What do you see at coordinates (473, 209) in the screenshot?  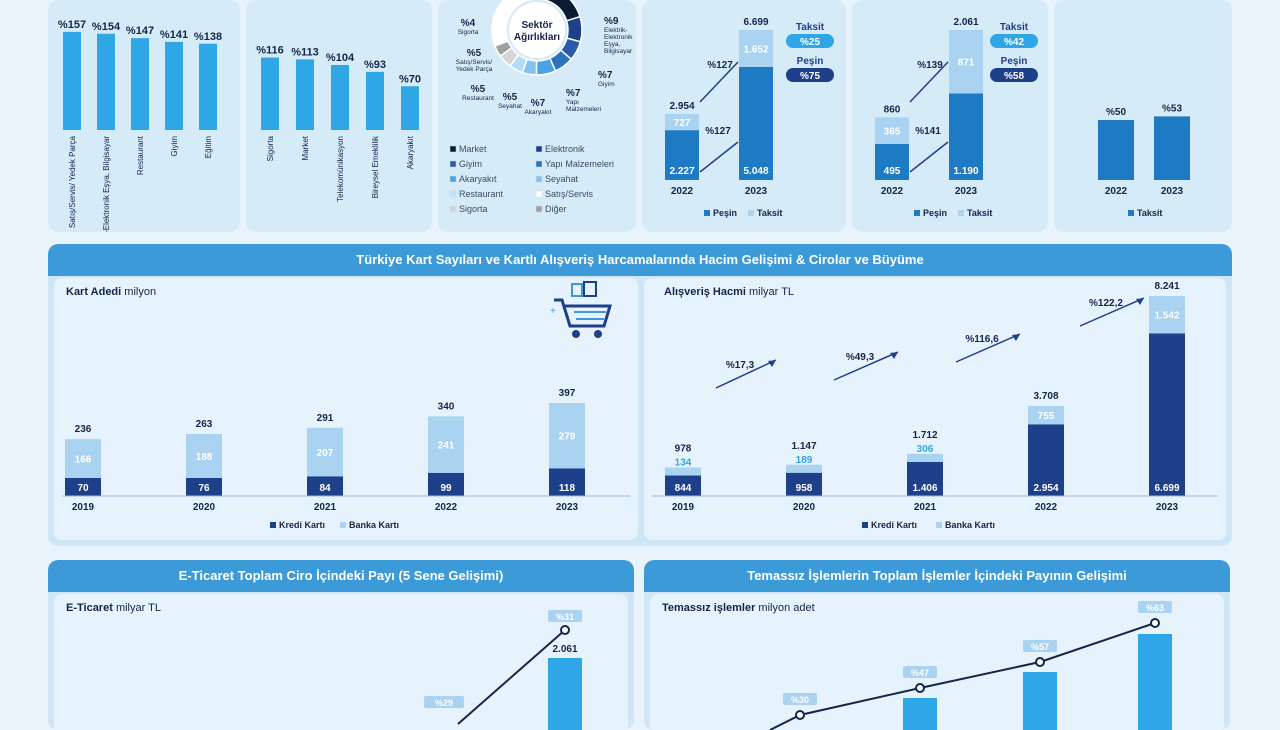 I see `legend-label: Sigorta` at bounding box center [473, 209].